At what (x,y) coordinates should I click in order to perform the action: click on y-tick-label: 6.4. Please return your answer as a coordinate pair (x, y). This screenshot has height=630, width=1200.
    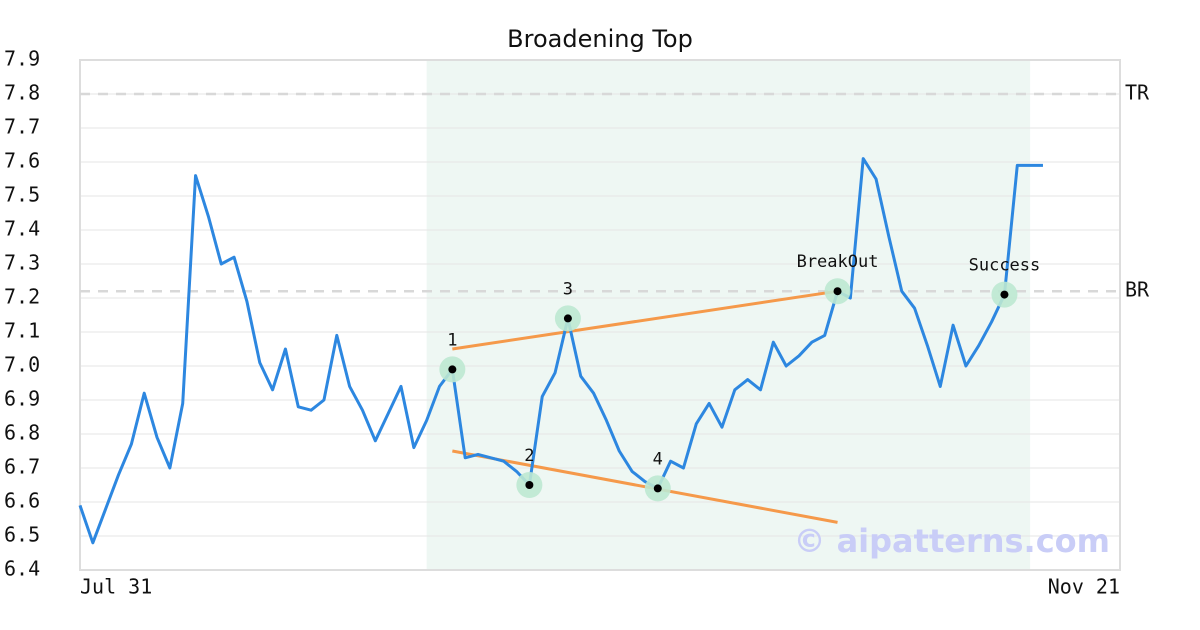
    Looking at the image, I should click on (22, 569).